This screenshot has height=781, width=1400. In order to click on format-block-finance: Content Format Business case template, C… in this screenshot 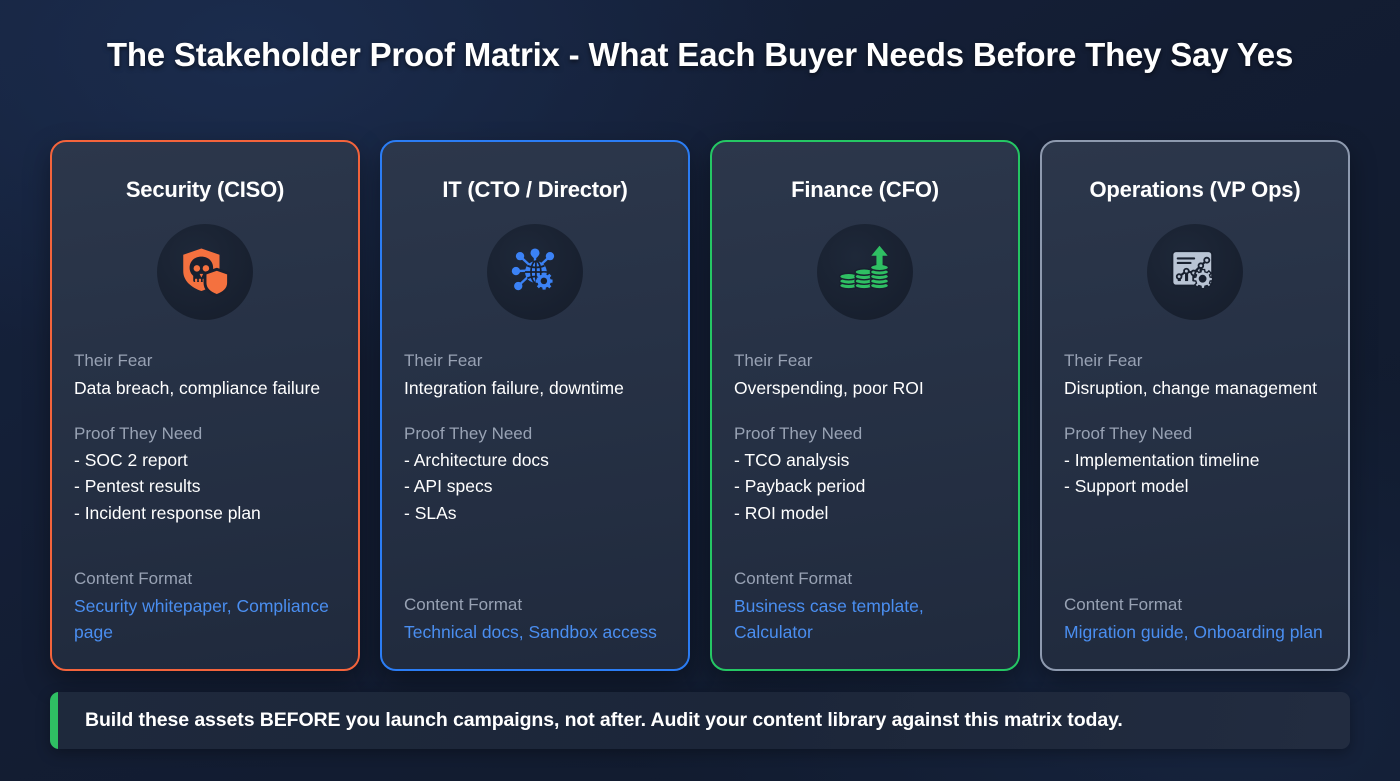, I will do `click(865, 608)`.